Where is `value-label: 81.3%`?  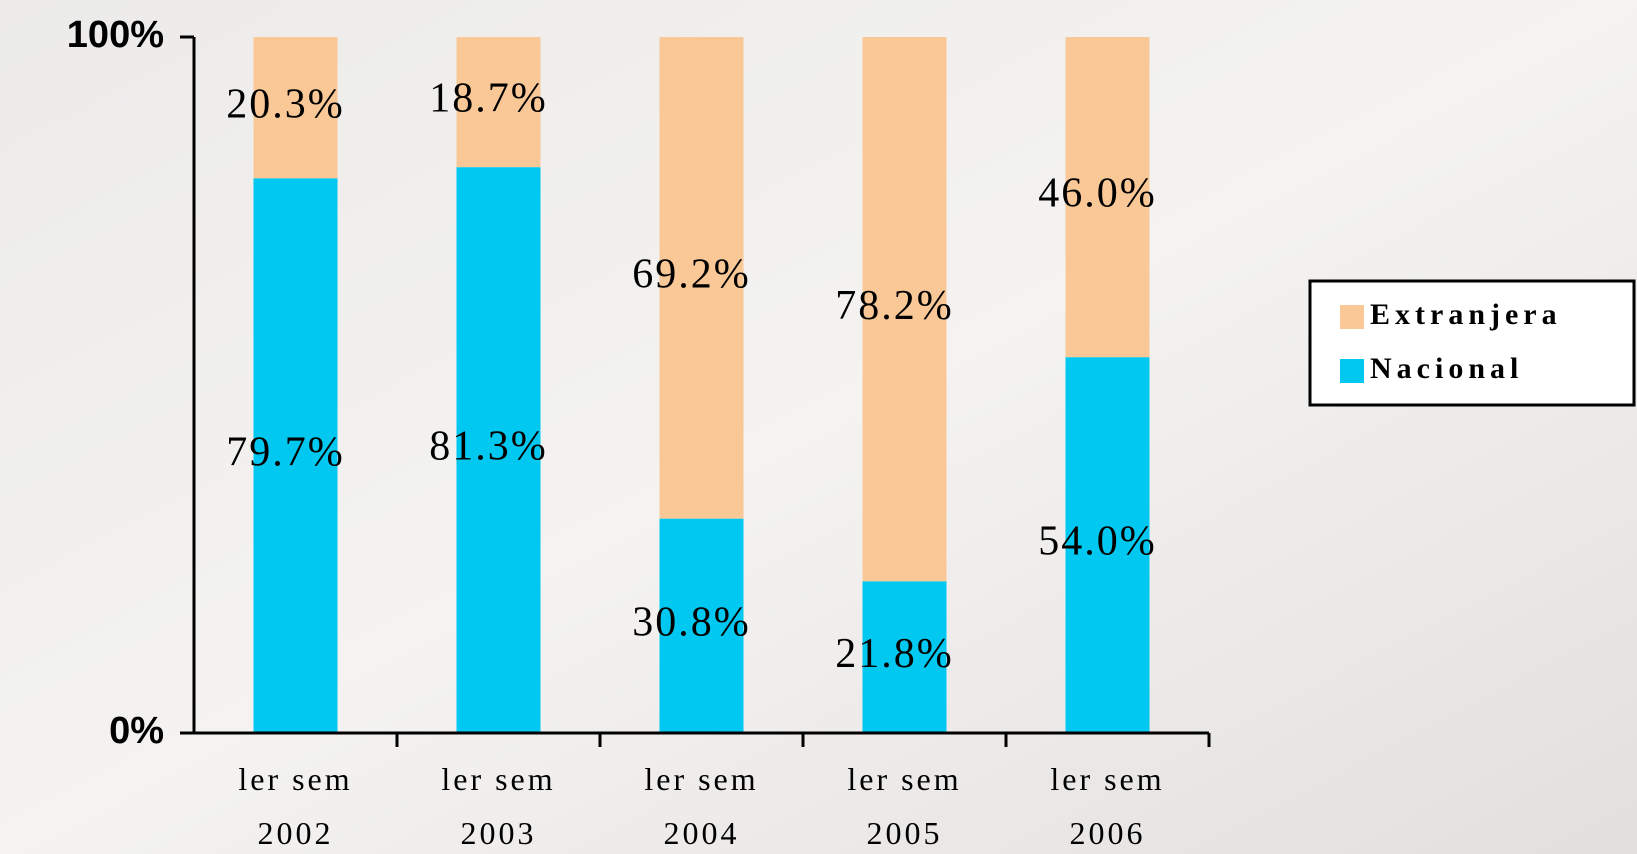
value-label: 81.3% is located at coordinates (488, 447).